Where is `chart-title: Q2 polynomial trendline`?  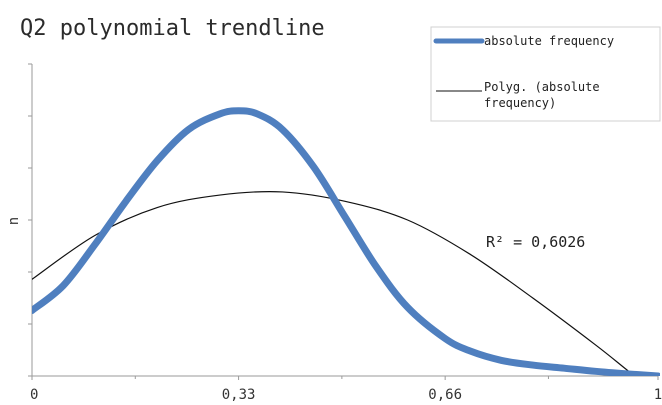
chart-title: Q2 polynomial trendline is located at coordinates (172, 28).